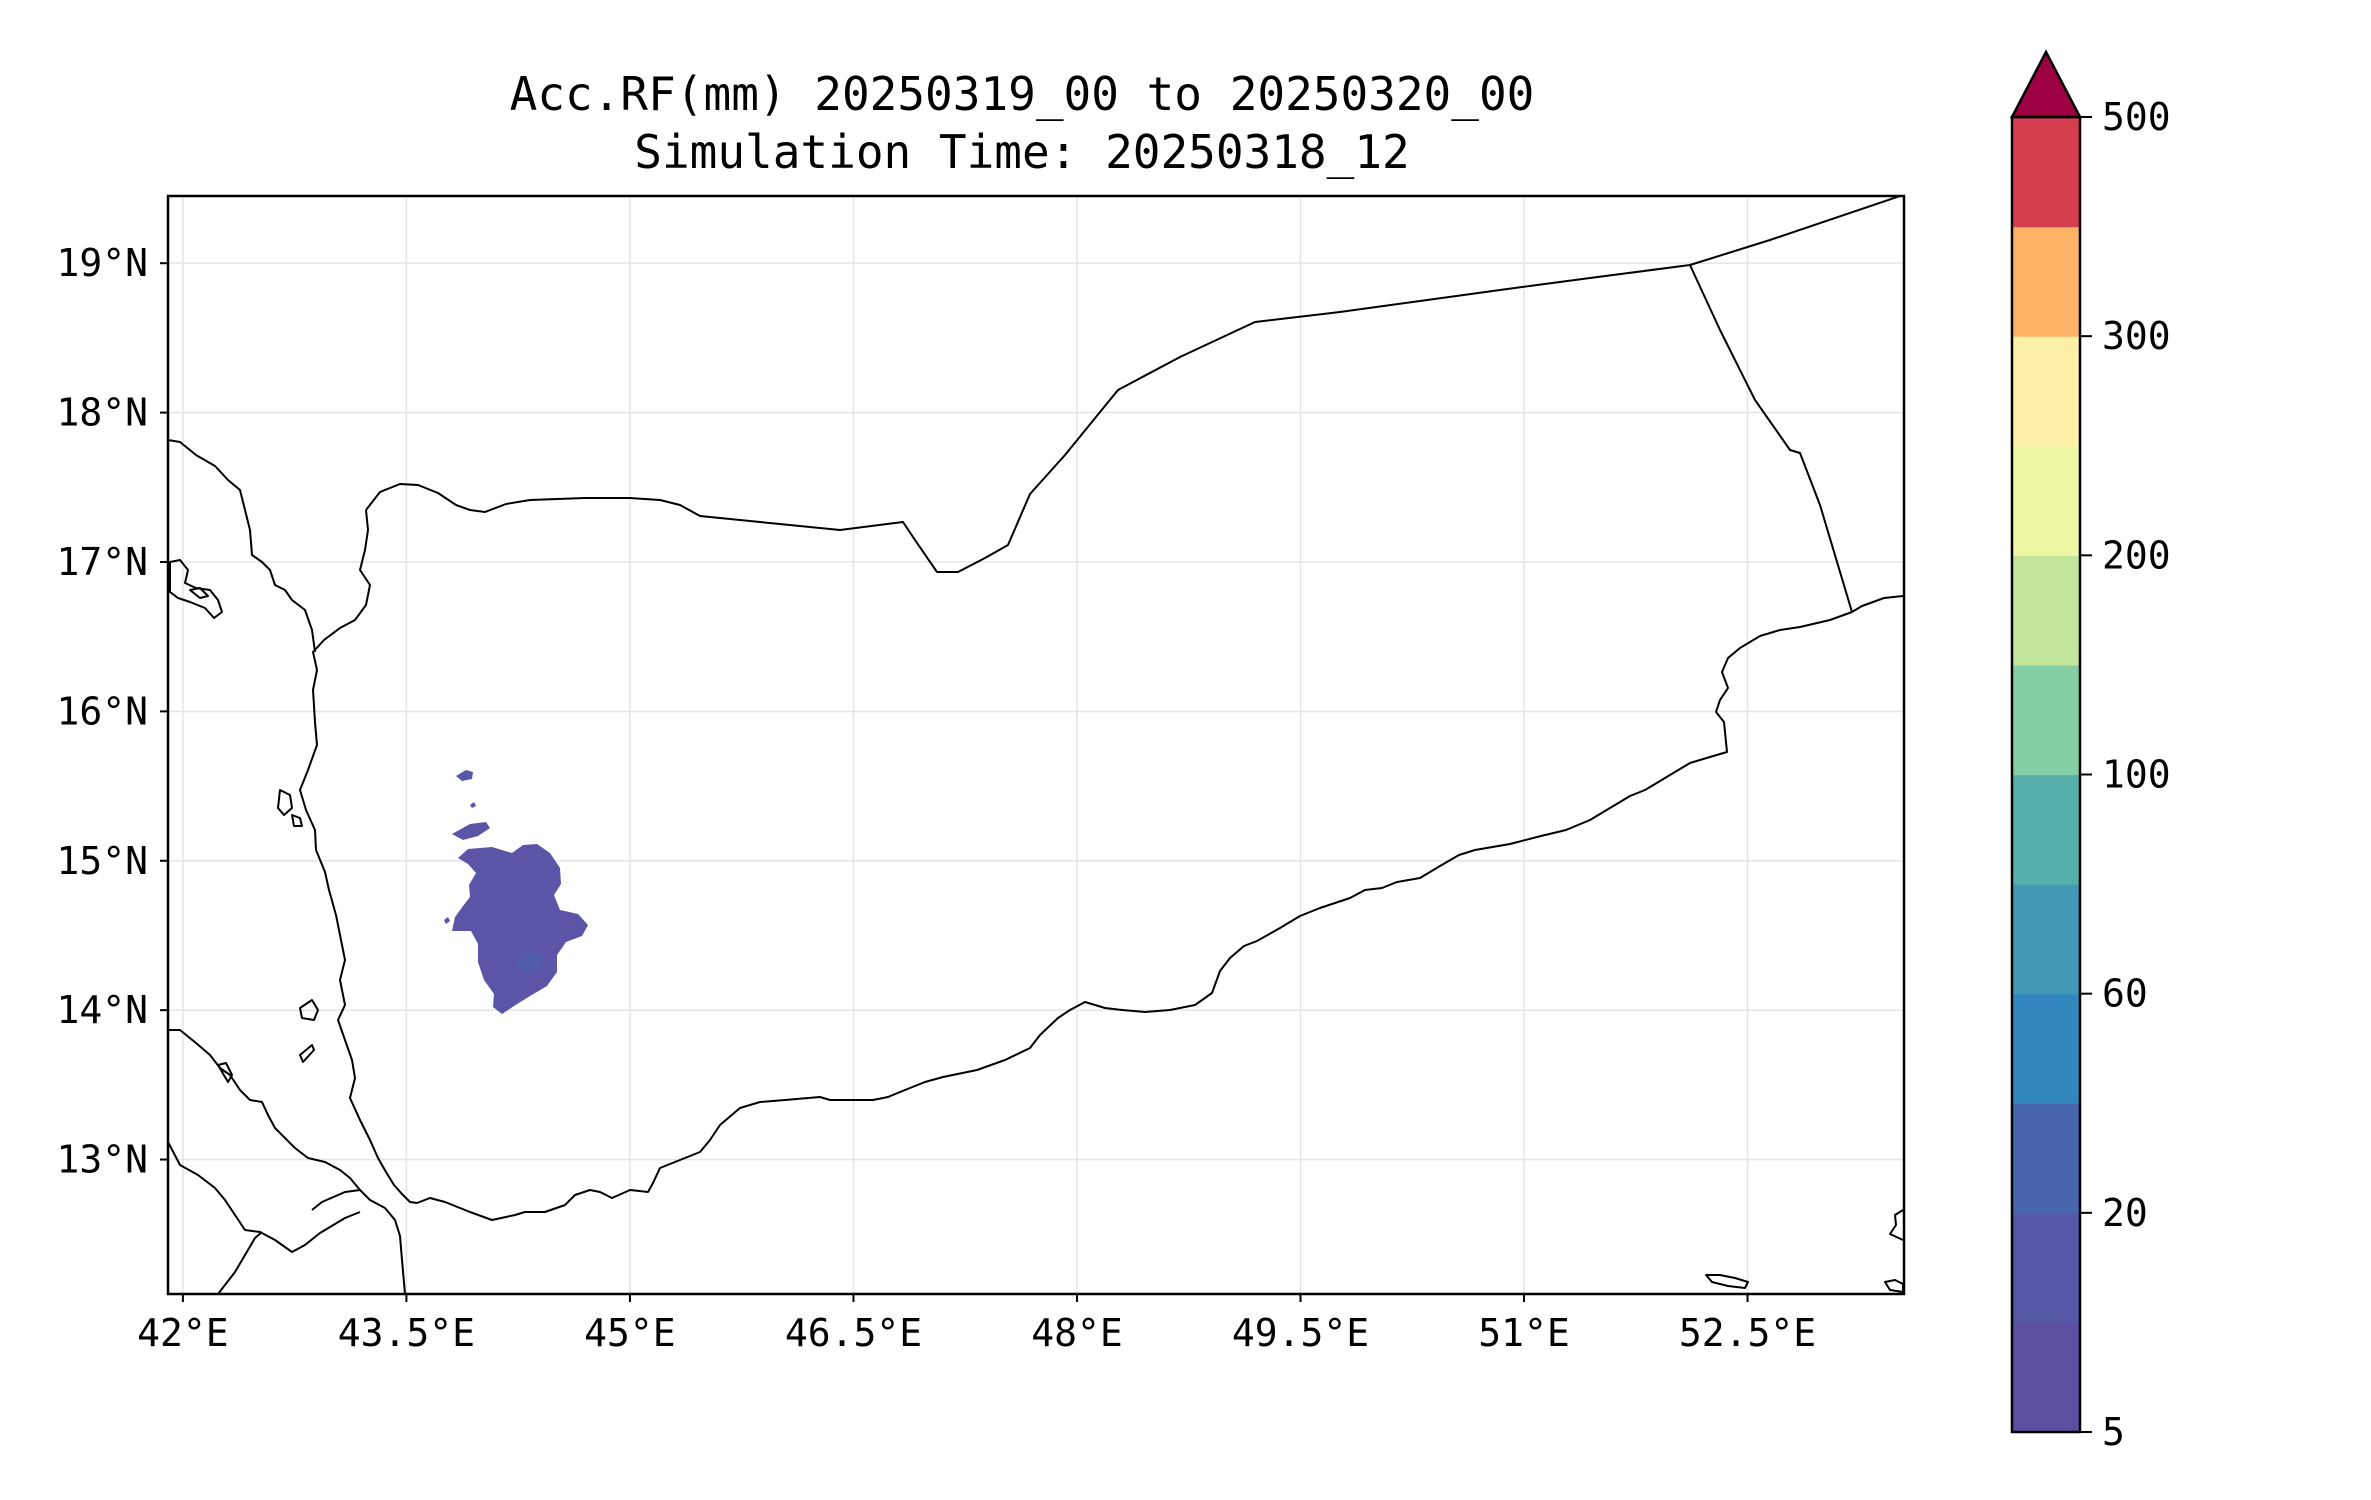 The height and width of the screenshot is (1500, 2371). What do you see at coordinates (240, 1262) in the screenshot?
I see `eritrea-djibouti-border` at bounding box center [240, 1262].